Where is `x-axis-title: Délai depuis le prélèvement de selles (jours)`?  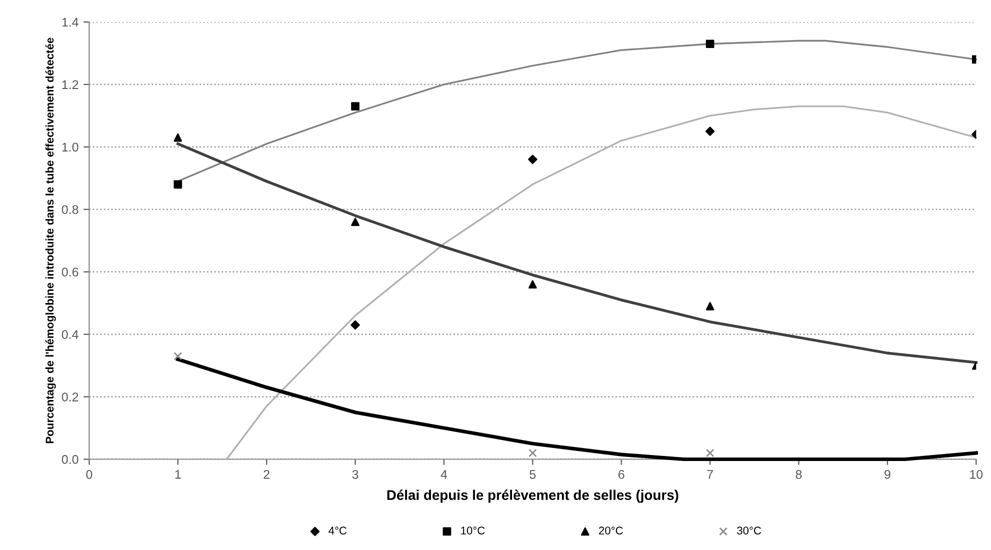 x-axis-title: Délai depuis le prélèvement de selles (jours) is located at coordinates (532, 496).